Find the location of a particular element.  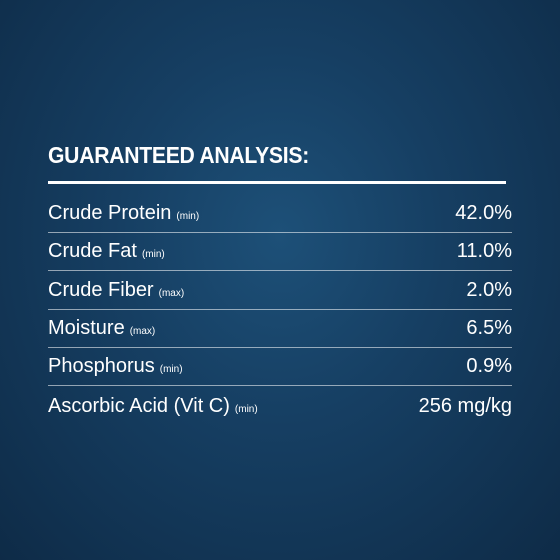

nutrient-label: Moisture (max) is located at coordinates (101, 328).